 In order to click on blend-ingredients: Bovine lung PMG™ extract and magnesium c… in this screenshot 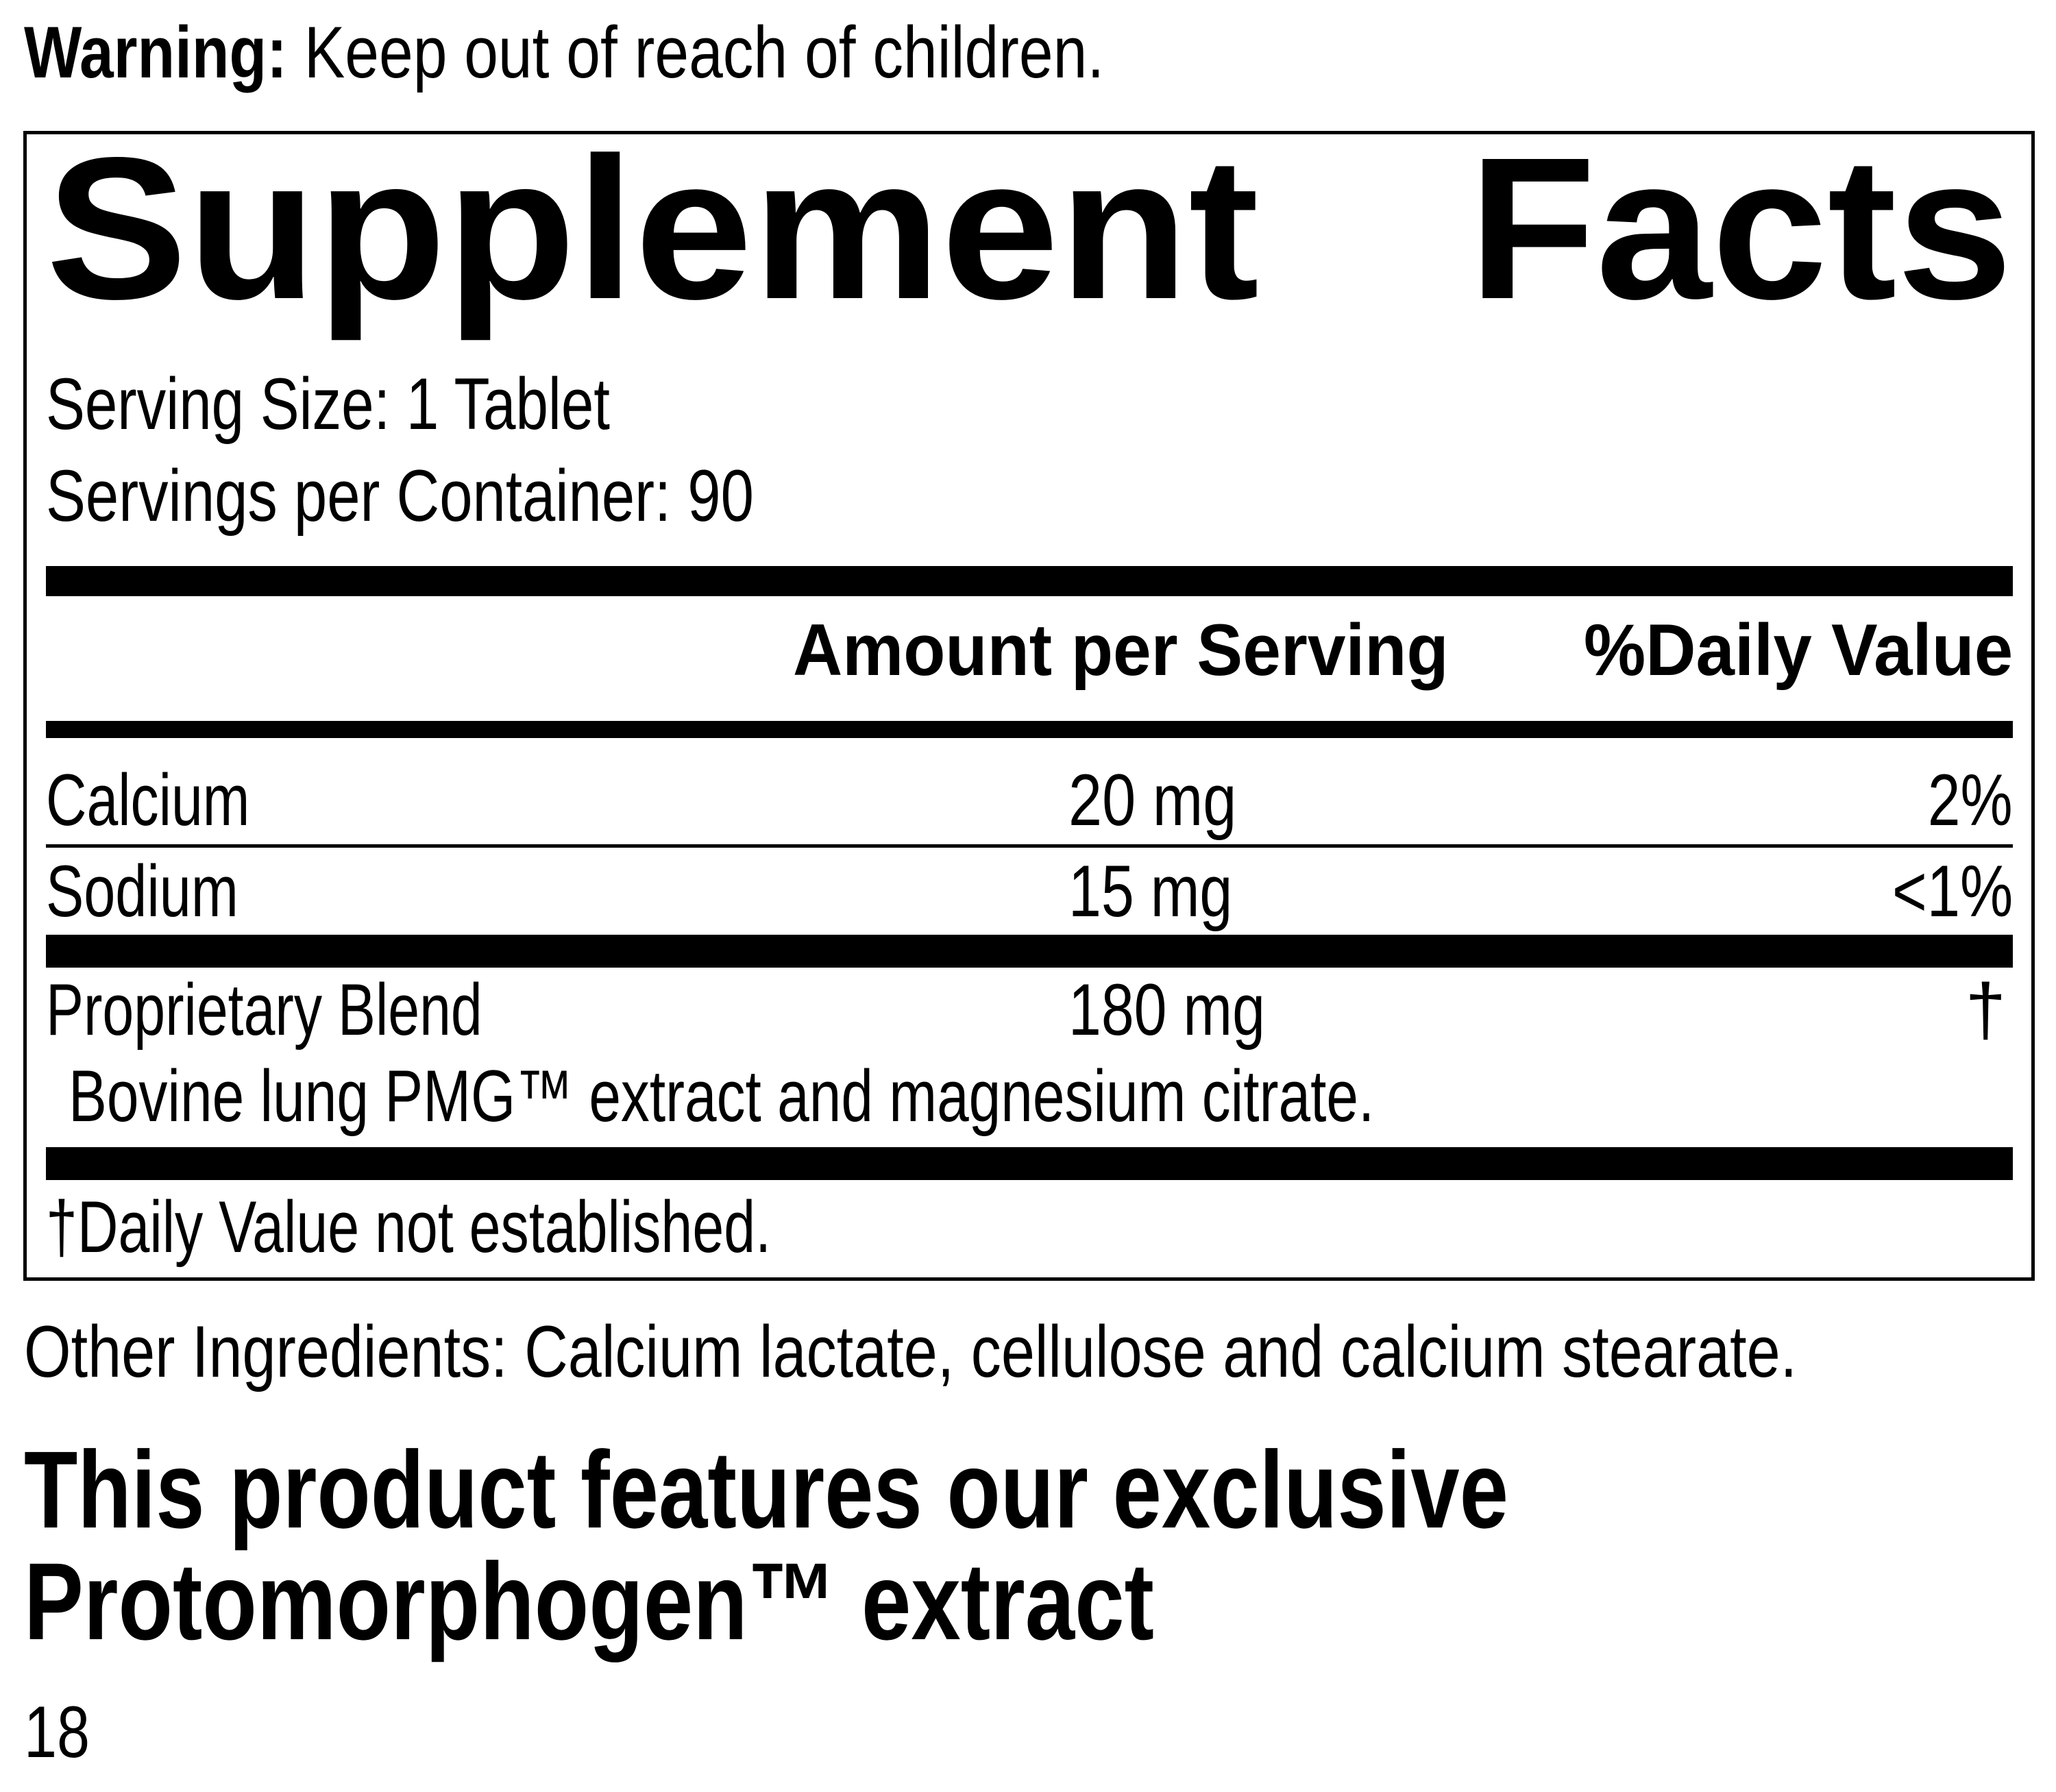, I will do `click(722, 1096)`.